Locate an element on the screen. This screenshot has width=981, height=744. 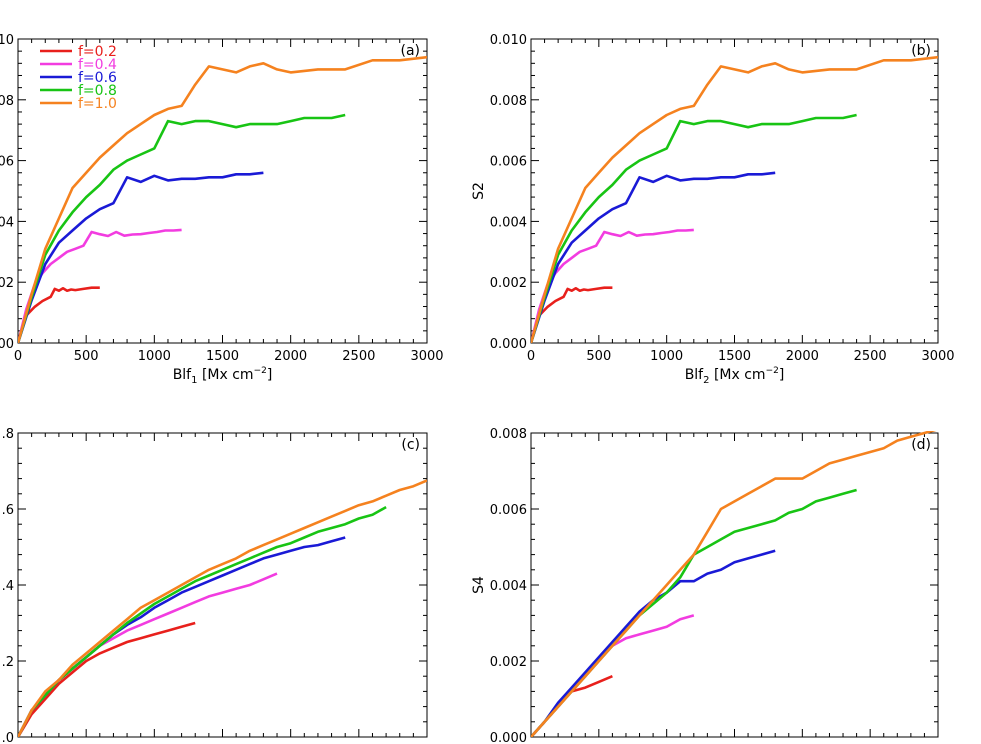
y-axis-title: S2 is located at coordinates (479, 191).